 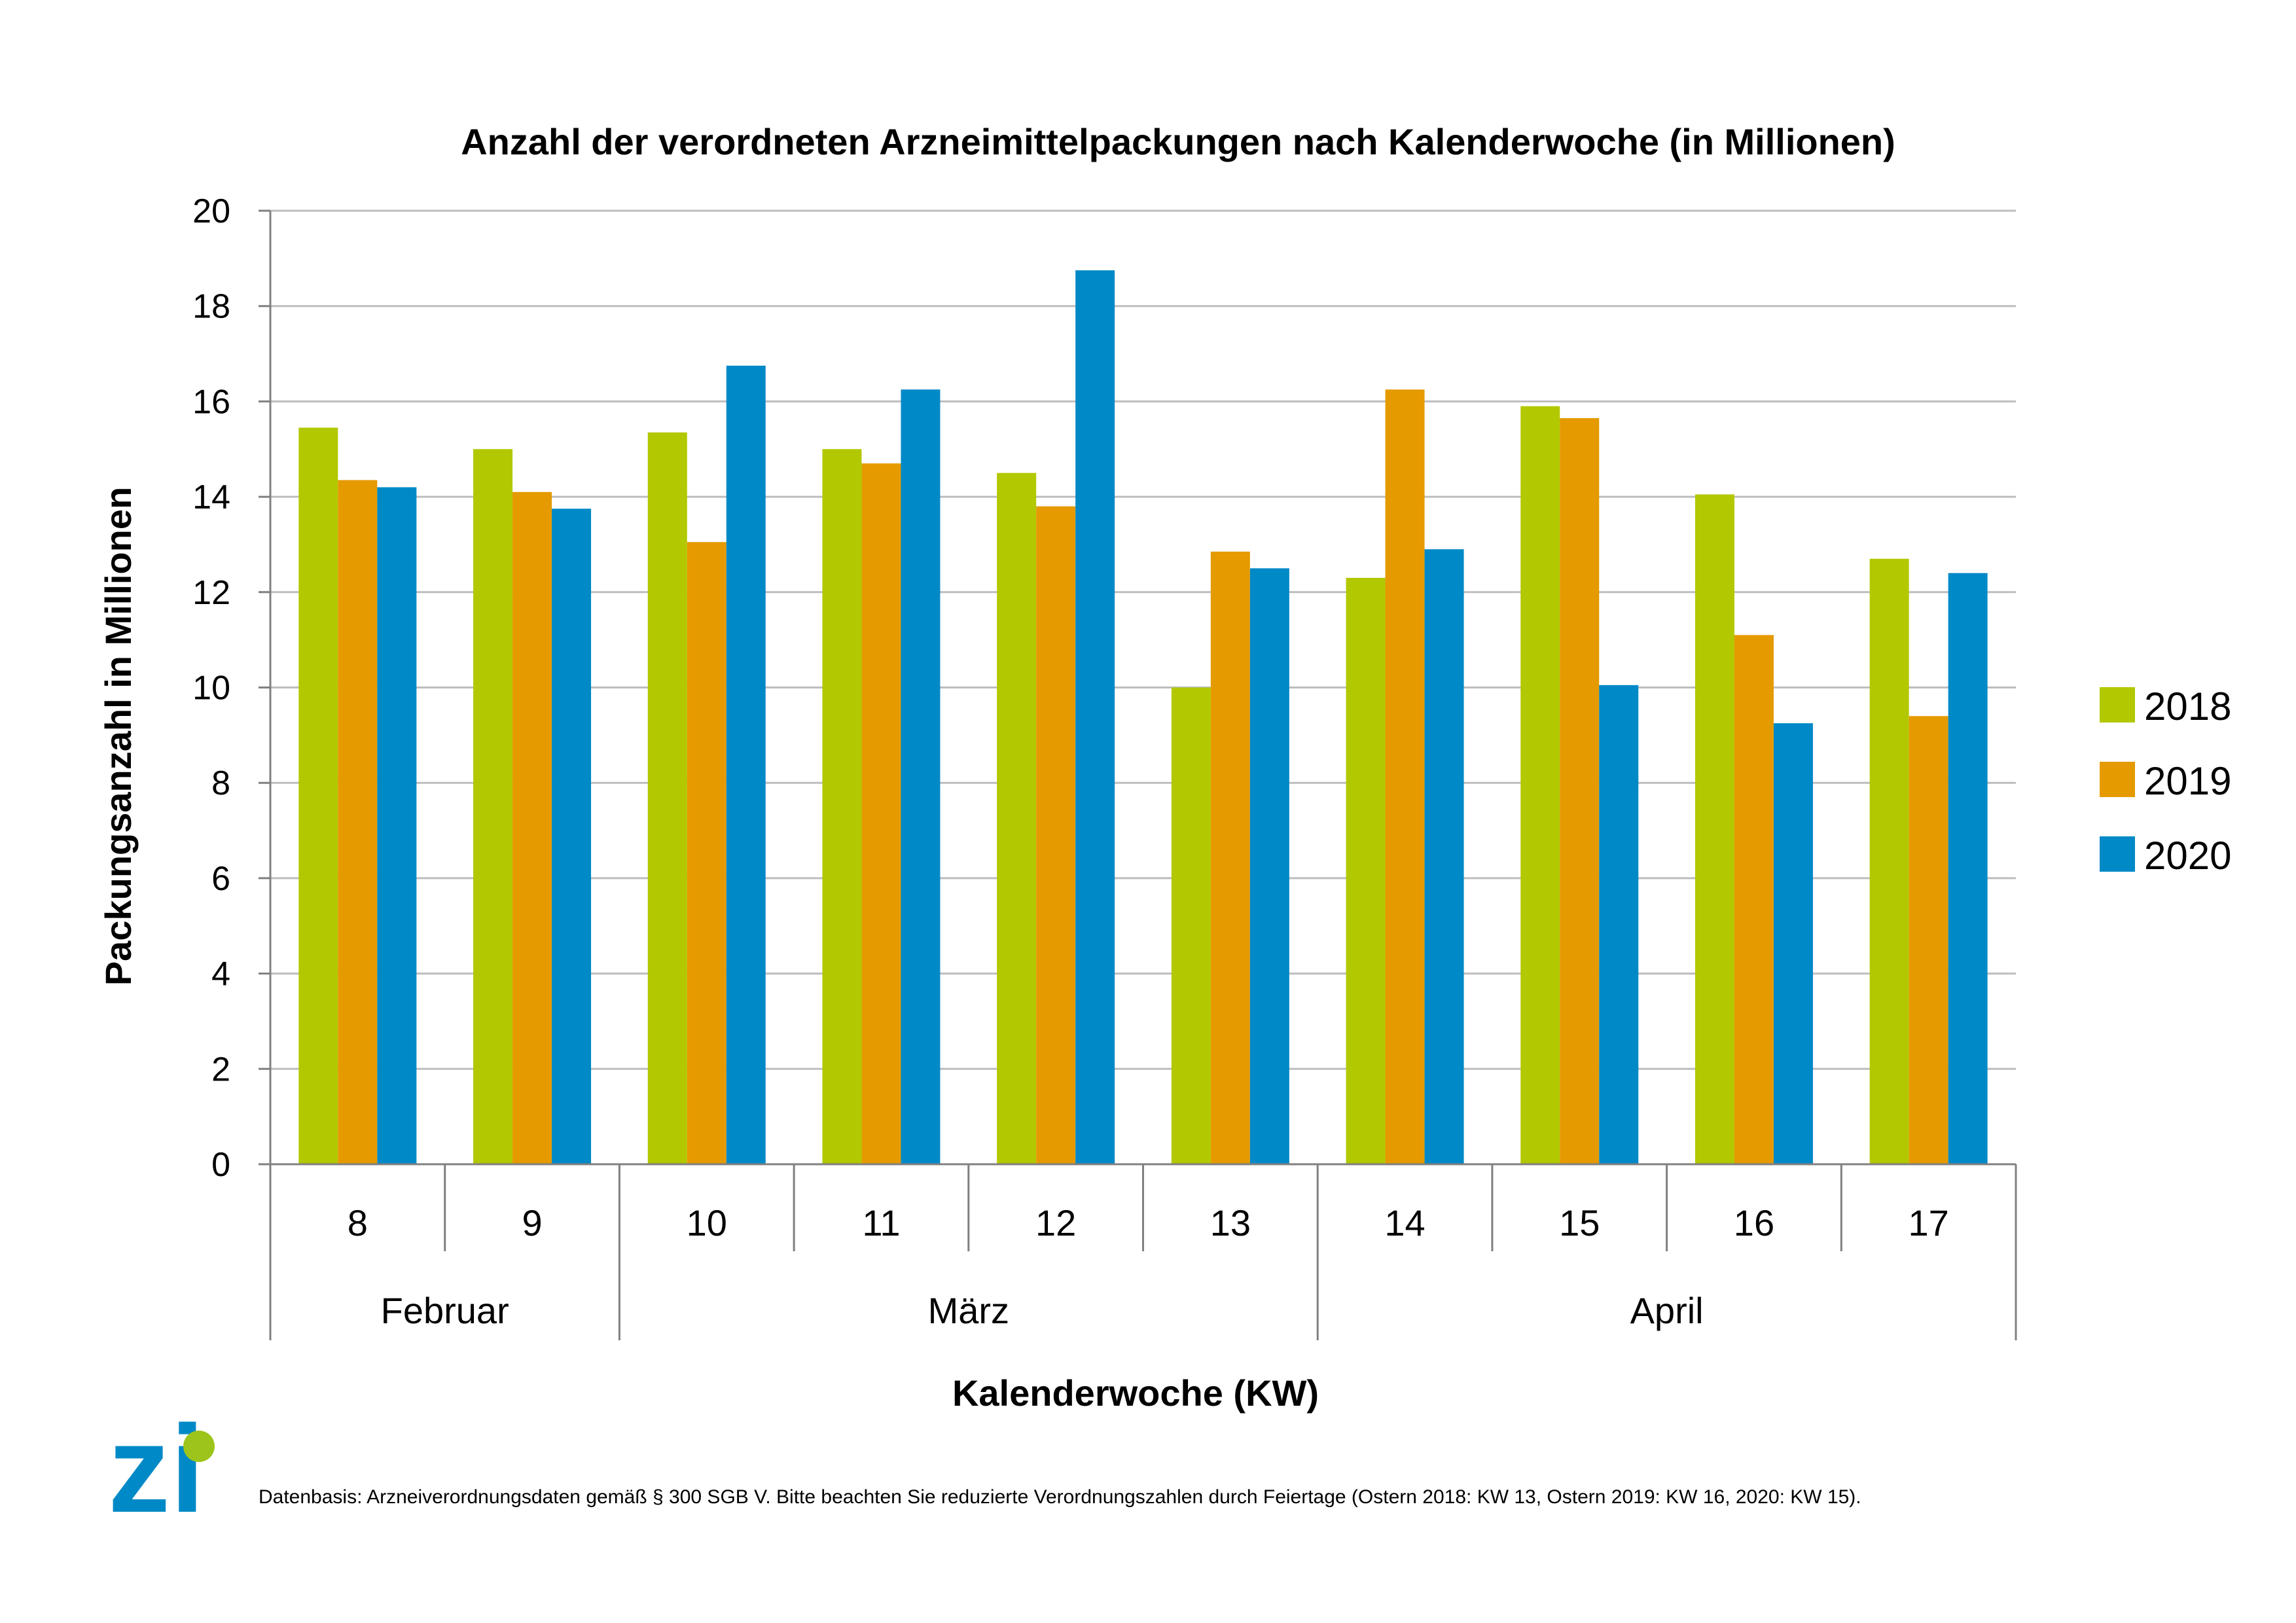 I want to click on legend-swatch-2018, so click(x=2117, y=704).